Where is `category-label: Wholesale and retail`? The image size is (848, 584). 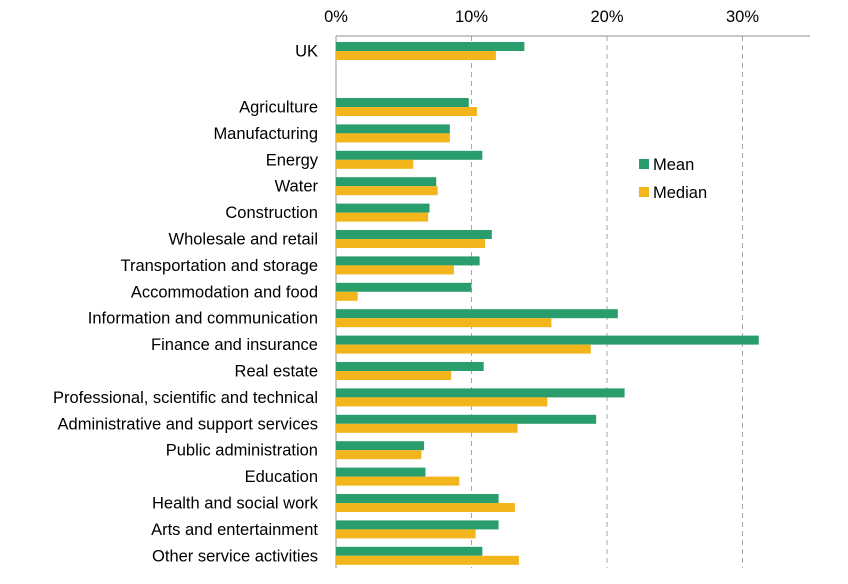 category-label: Wholesale and retail is located at coordinates (244, 240).